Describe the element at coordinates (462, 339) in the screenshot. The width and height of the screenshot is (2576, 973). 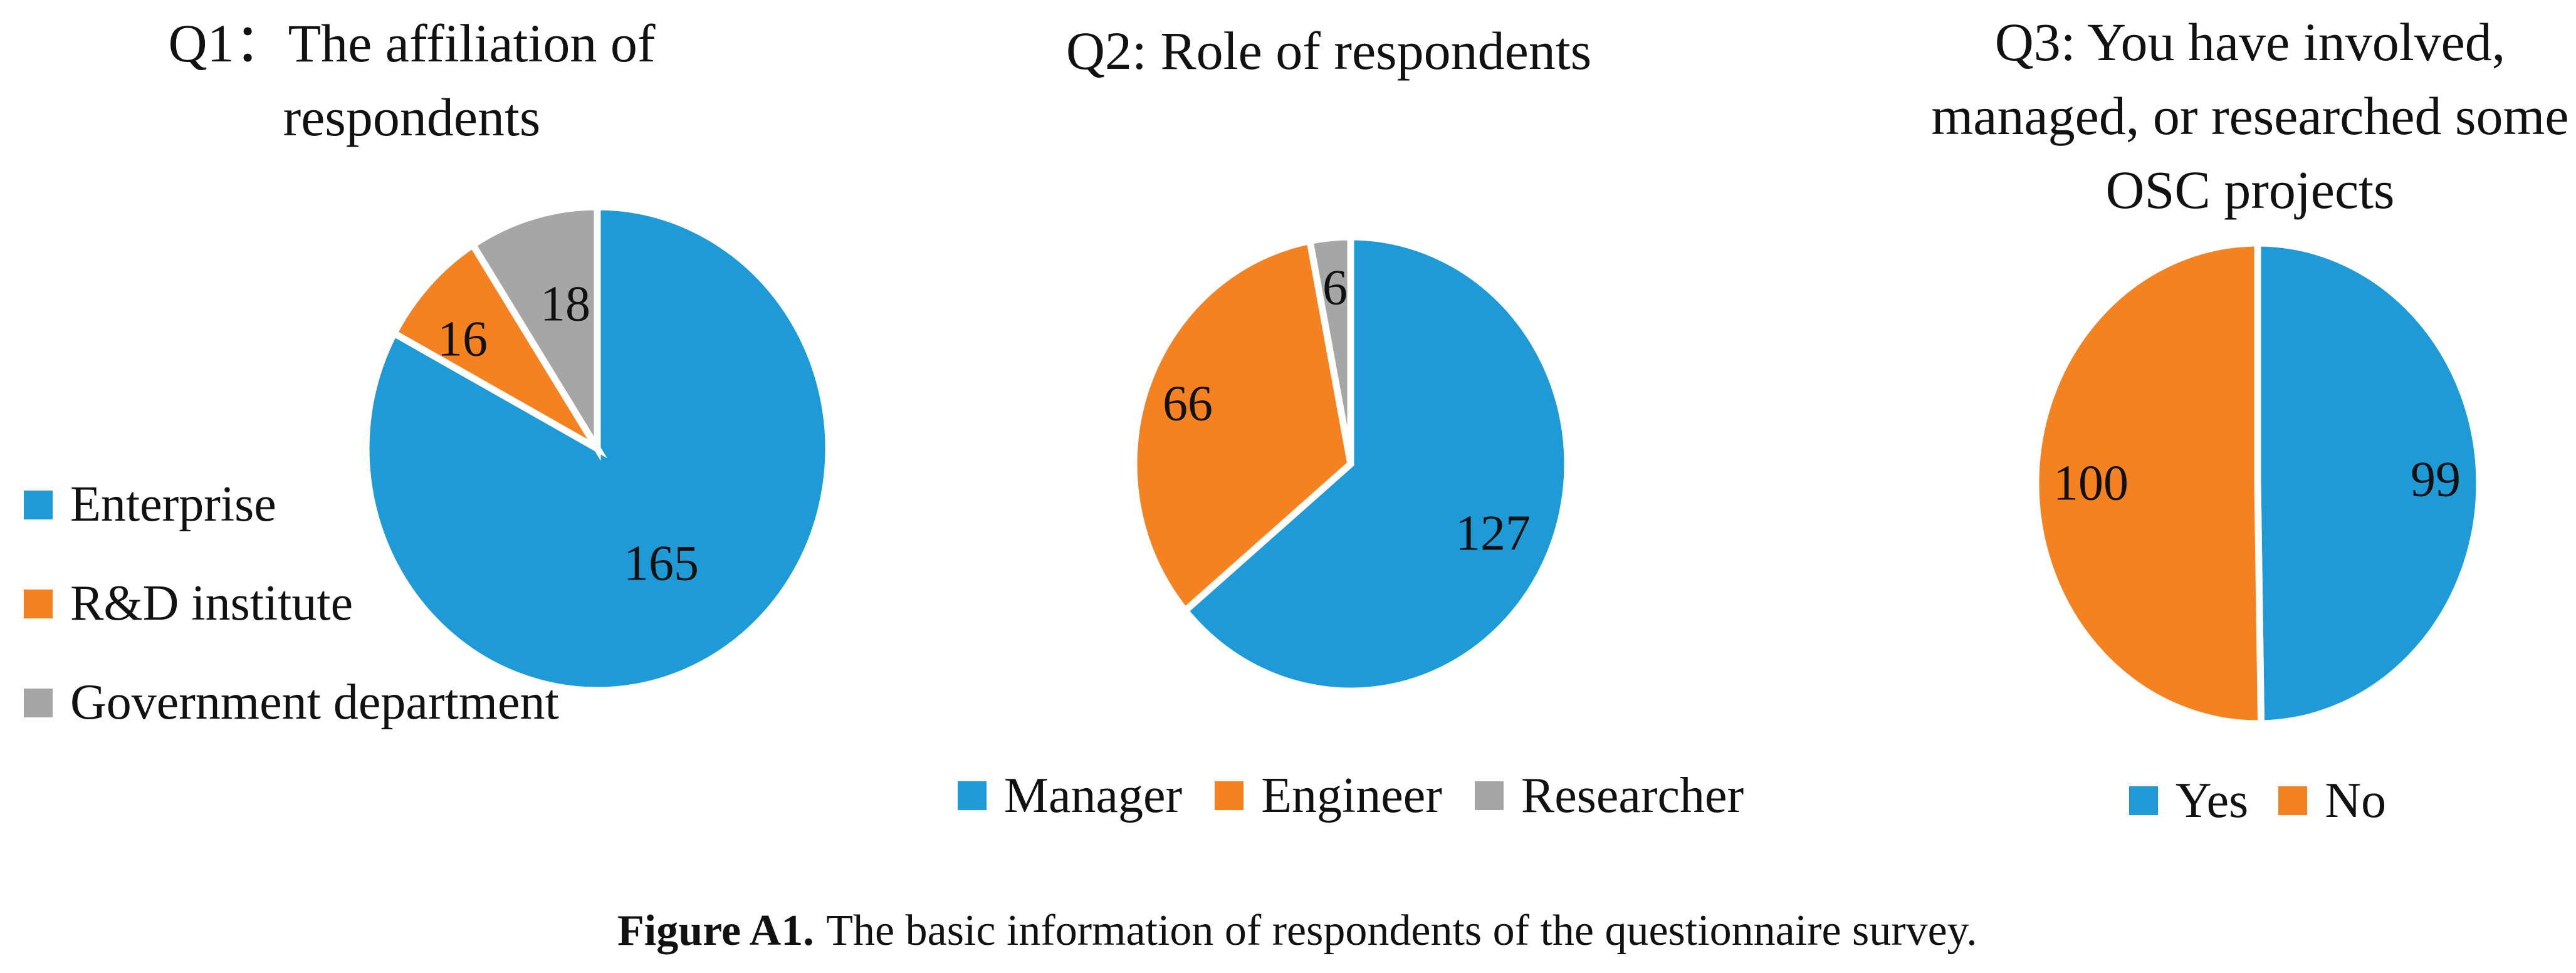
I see `pie-value-label-rd-institute: 16` at that location.